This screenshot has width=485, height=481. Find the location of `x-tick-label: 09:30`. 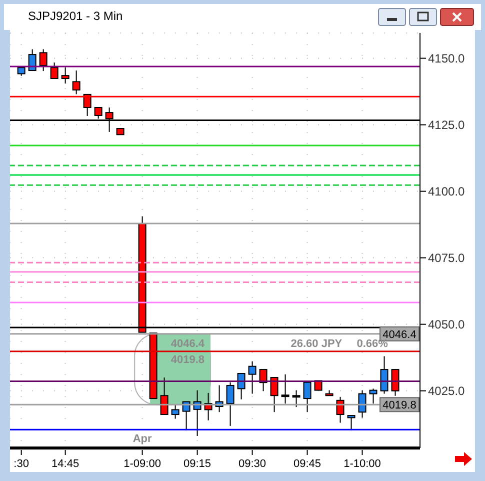

x-tick-label: 09:30 is located at coordinates (252, 464).